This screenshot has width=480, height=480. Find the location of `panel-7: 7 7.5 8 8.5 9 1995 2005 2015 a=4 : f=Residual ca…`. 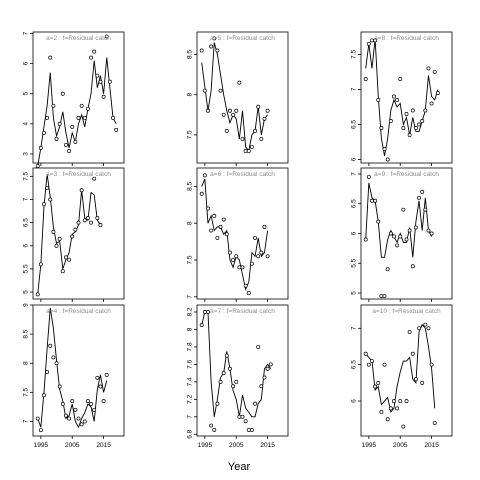

panel-7: 7 7.5 8 8.5 9 1995 2005 2015 a=4 : f=Residual ca… is located at coordinates (74, 376).